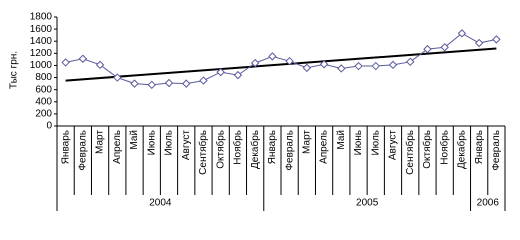 This screenshot has height=240, width=520. Describe the element at coordinates (41, 17) in the screenshot. I see `y-tick-label: 1800` at that location.